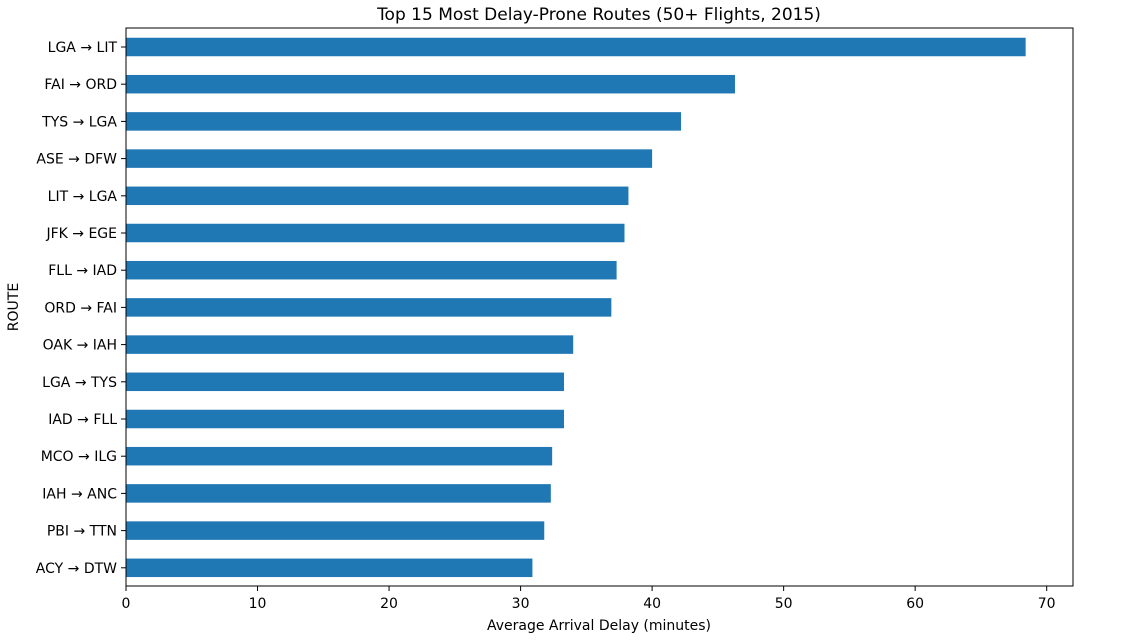 The width and height of the screenshot is (1132, 643). What do you see at coordinates (82, 532) in the screenshot?
I see `y-tick-label: PBI → TTN` at bounding box center [82, 532].